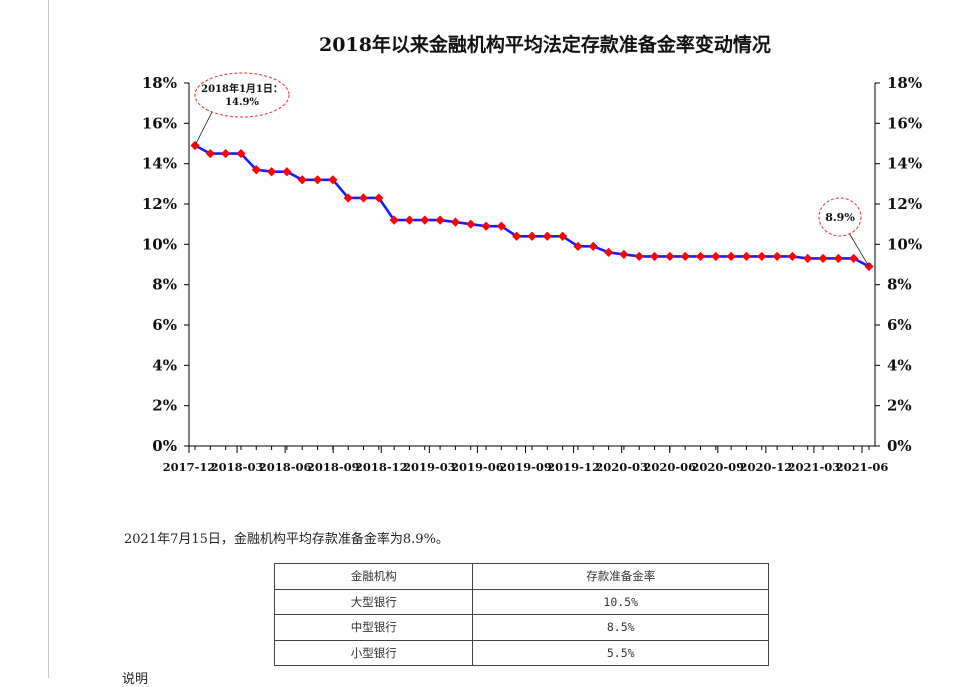  What do you see at coordinates (477, 467) in the screenshot?
I see `x-tick-label: 2019-06` at bounding box center [477, 467].